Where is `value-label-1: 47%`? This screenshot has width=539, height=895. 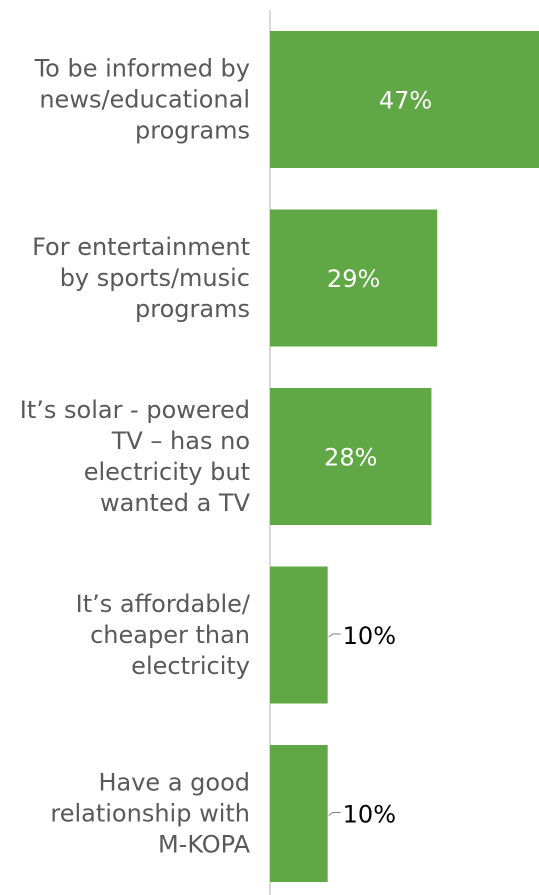
value-label-1: 47% is located at coordinates (405, 101).